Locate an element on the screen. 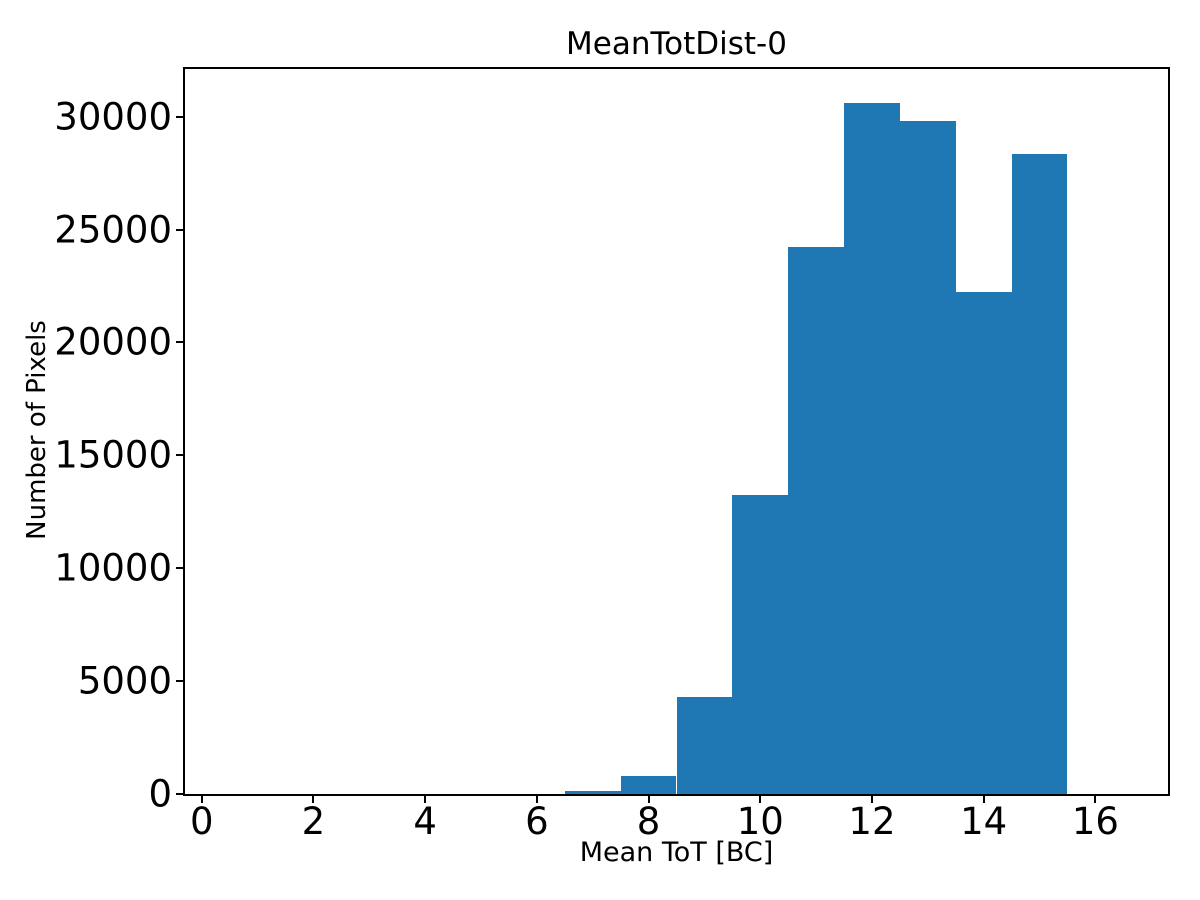  x-tick-label: 14 is located at coordinates (984, 821).